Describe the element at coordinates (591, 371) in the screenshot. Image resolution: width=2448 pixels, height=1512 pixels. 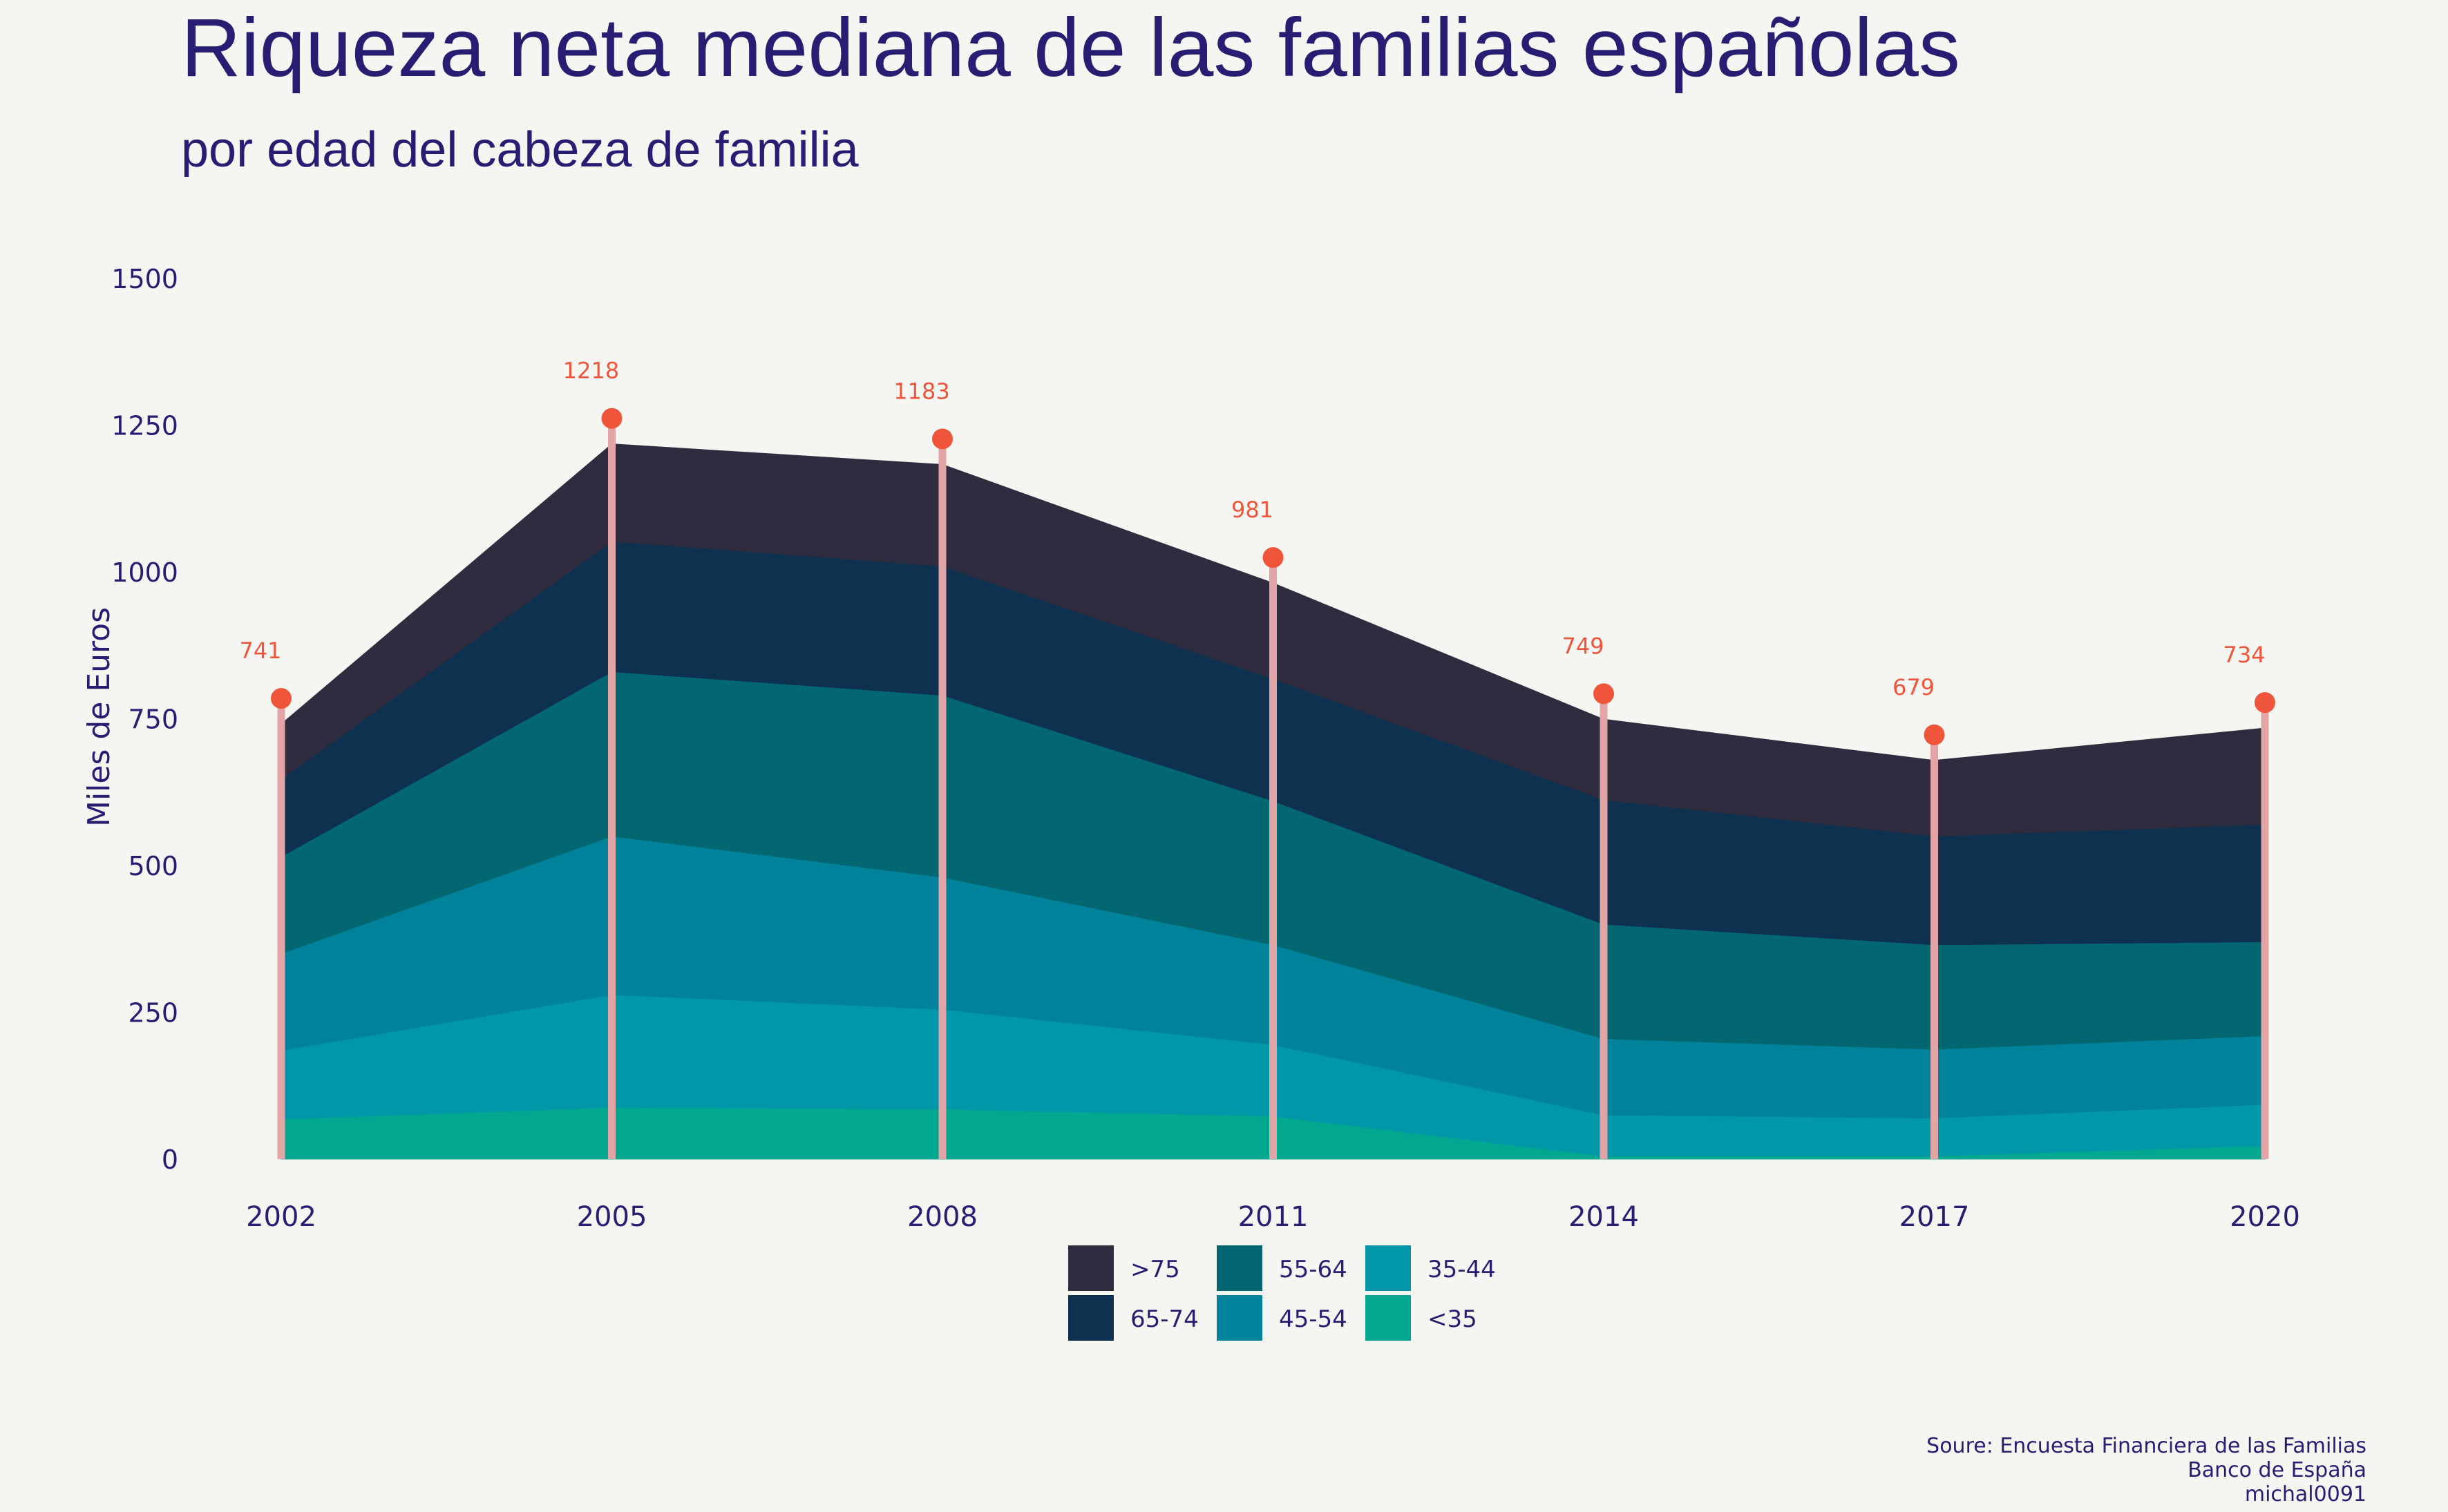
I see `total-label: 1218` at that location.